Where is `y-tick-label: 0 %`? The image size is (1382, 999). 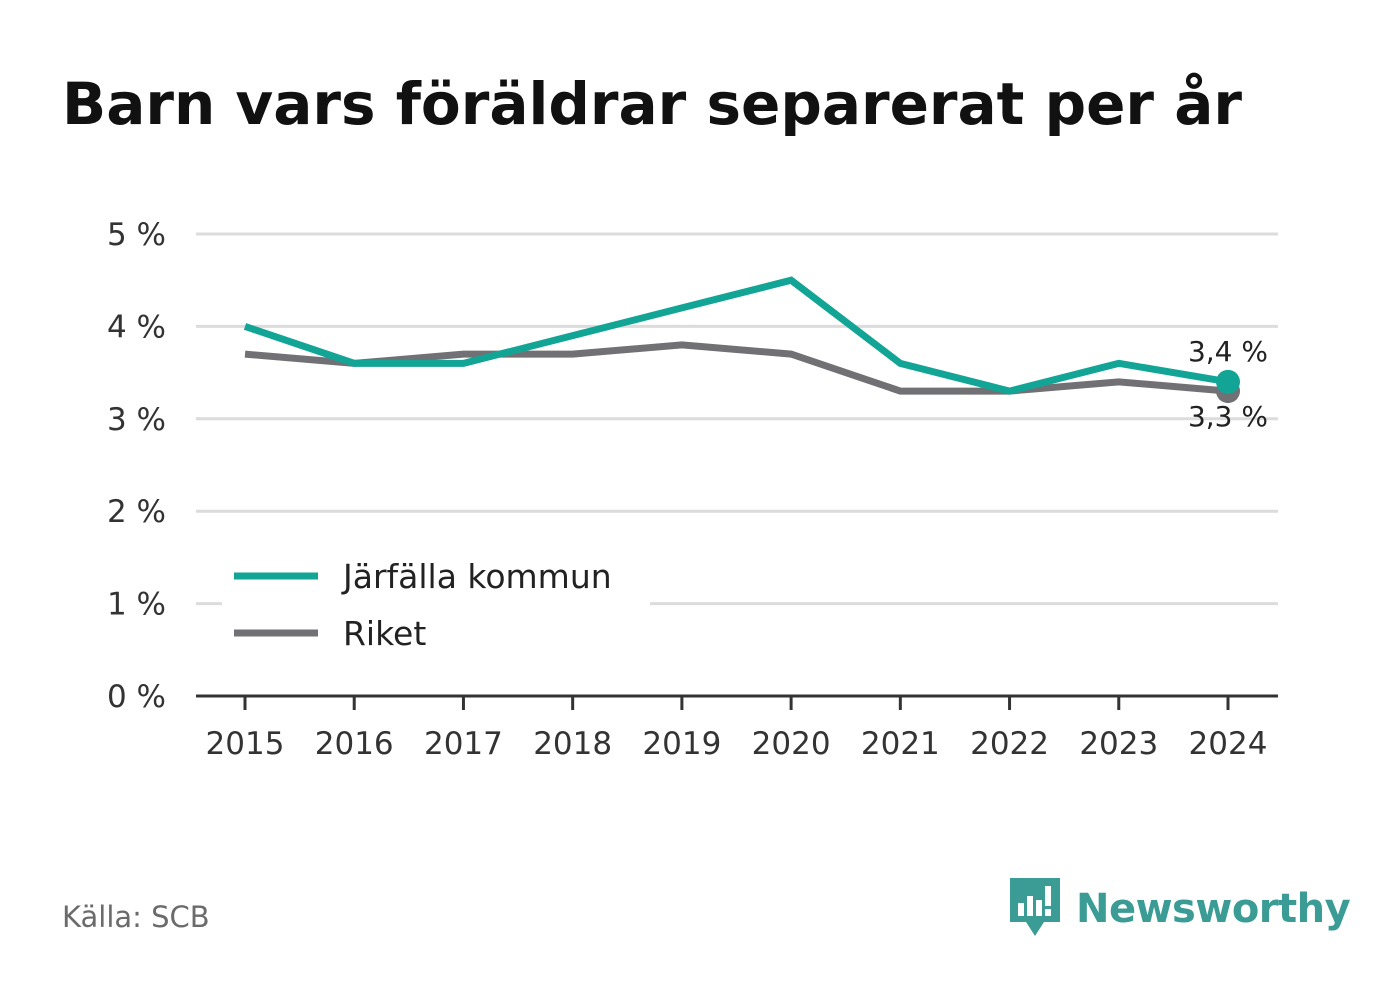
y-tick-label: 0 % is located at coordinates (136, 697).